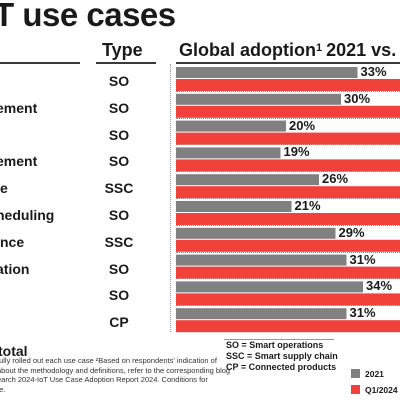  I want to click on legend-swatch-2021, so click(355, 373).